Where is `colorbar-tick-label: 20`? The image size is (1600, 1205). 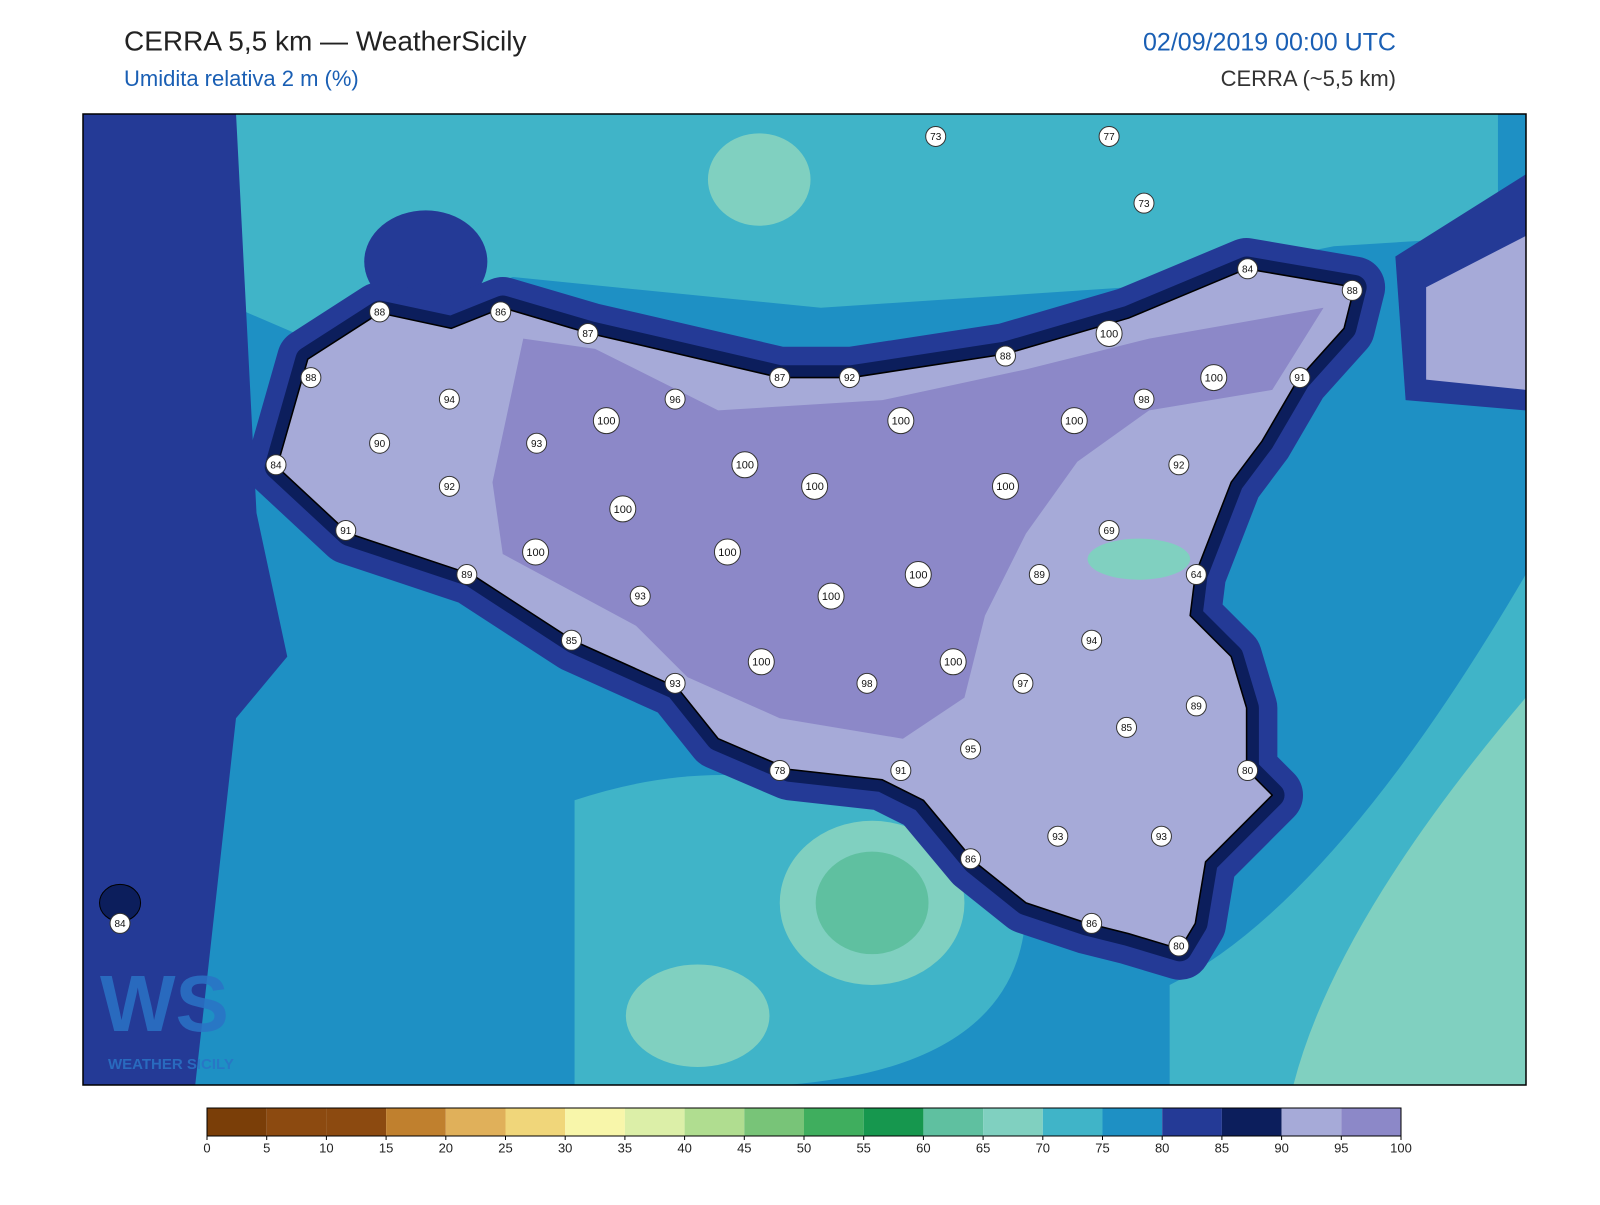
colorbar-tick-label: 20 is located at coordinates (446, 1147).